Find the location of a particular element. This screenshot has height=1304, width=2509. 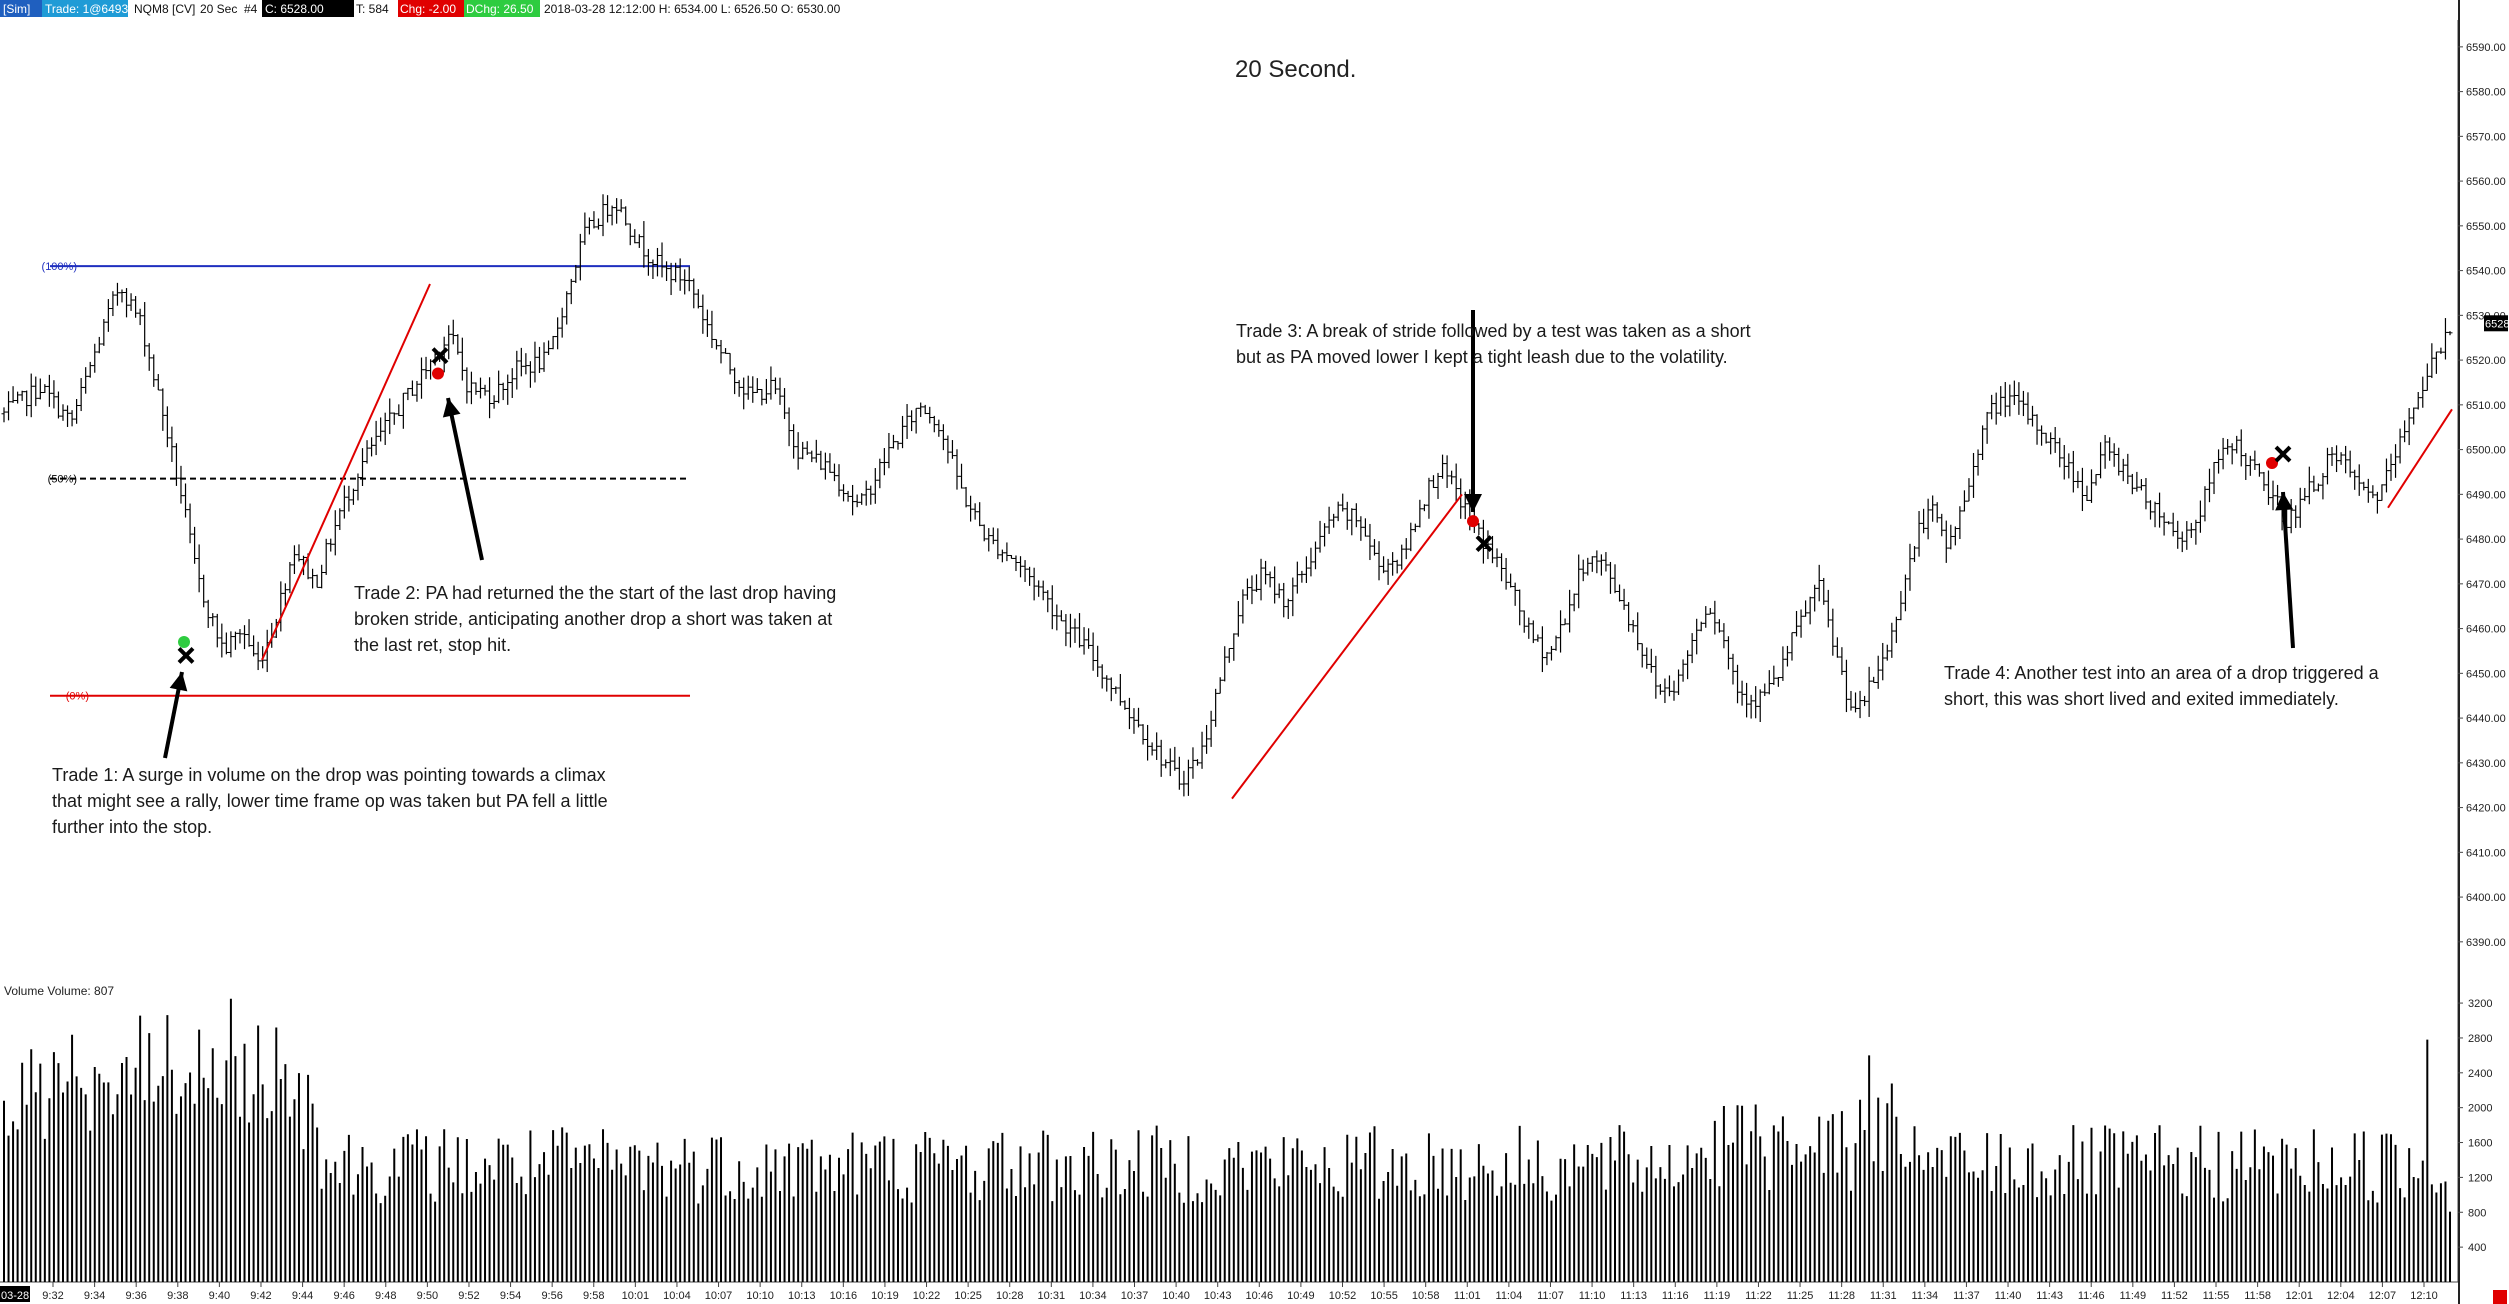

price-tick-label: 6470.00 is located at coordinates (2486, 585).